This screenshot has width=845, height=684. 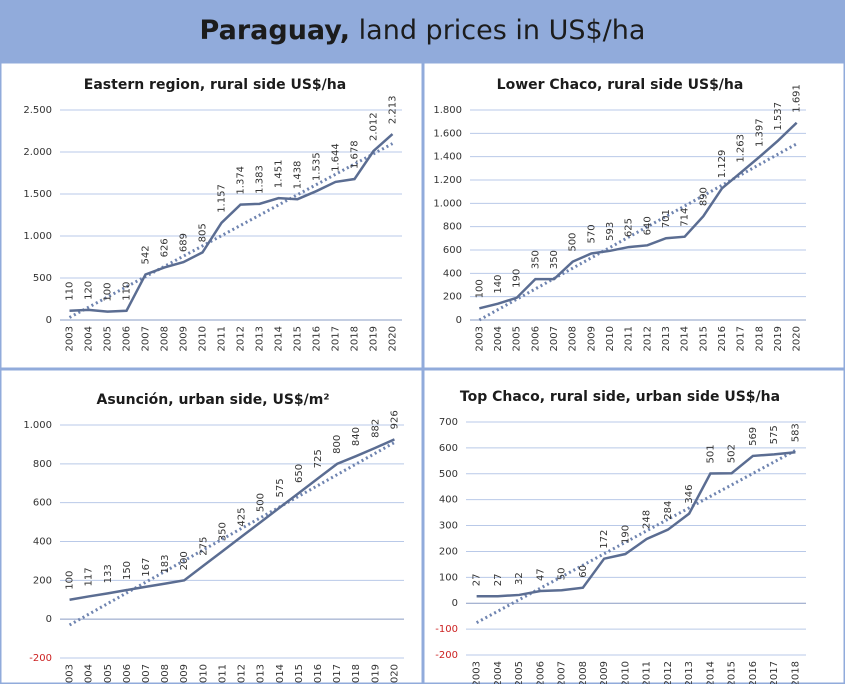 What do you see at coordinates (668, 510) in the screenshot?
I see `data-label: 284` at bounding box center [668, 510].